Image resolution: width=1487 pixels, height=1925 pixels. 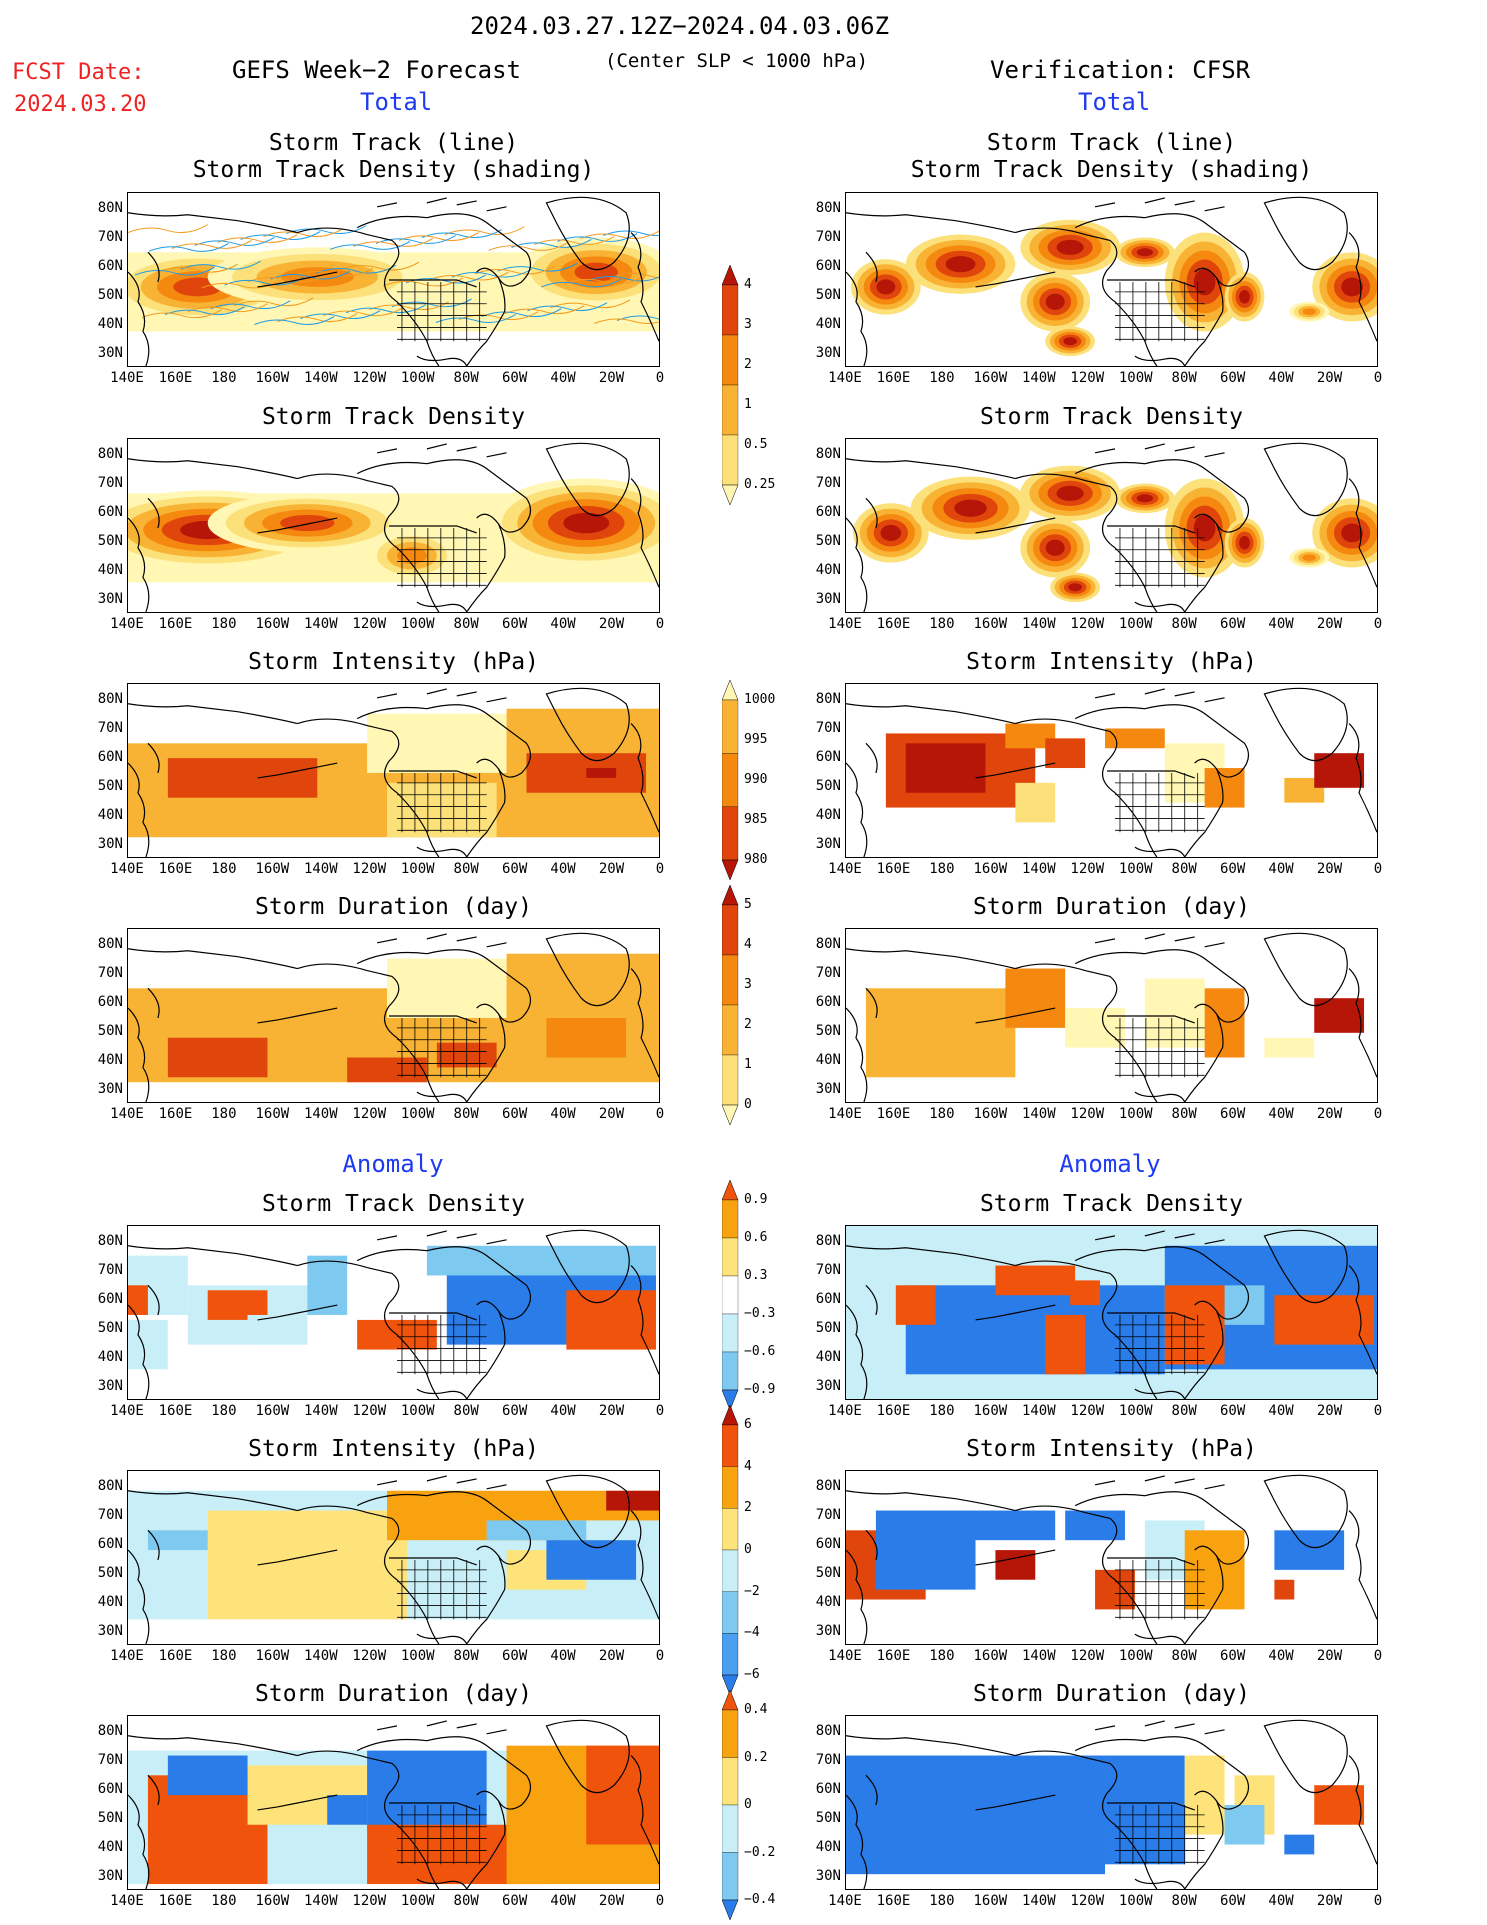 What do you see at coordinates (760, 1389) in the screenshot?
I see `colorbar-tick-label: −0.9` at bounding box center [760, 1389].